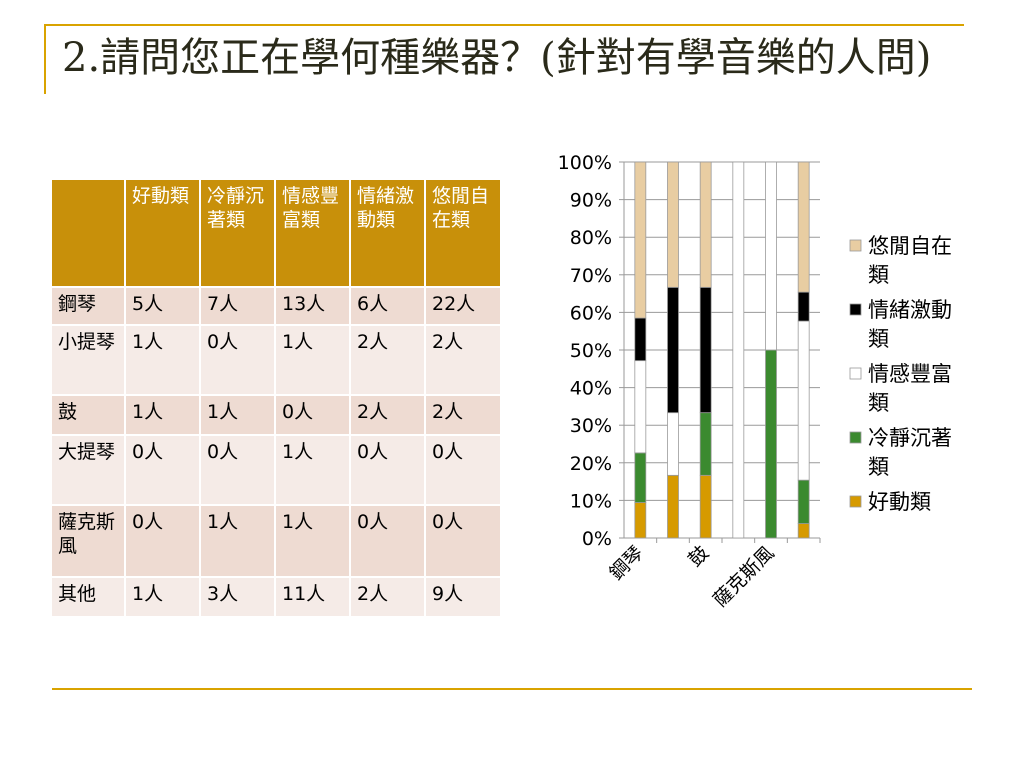  Describe the element at coordinates (238, 234) in the screenshot. I see `table-header-cell: 冷靜沉著類` at that location.